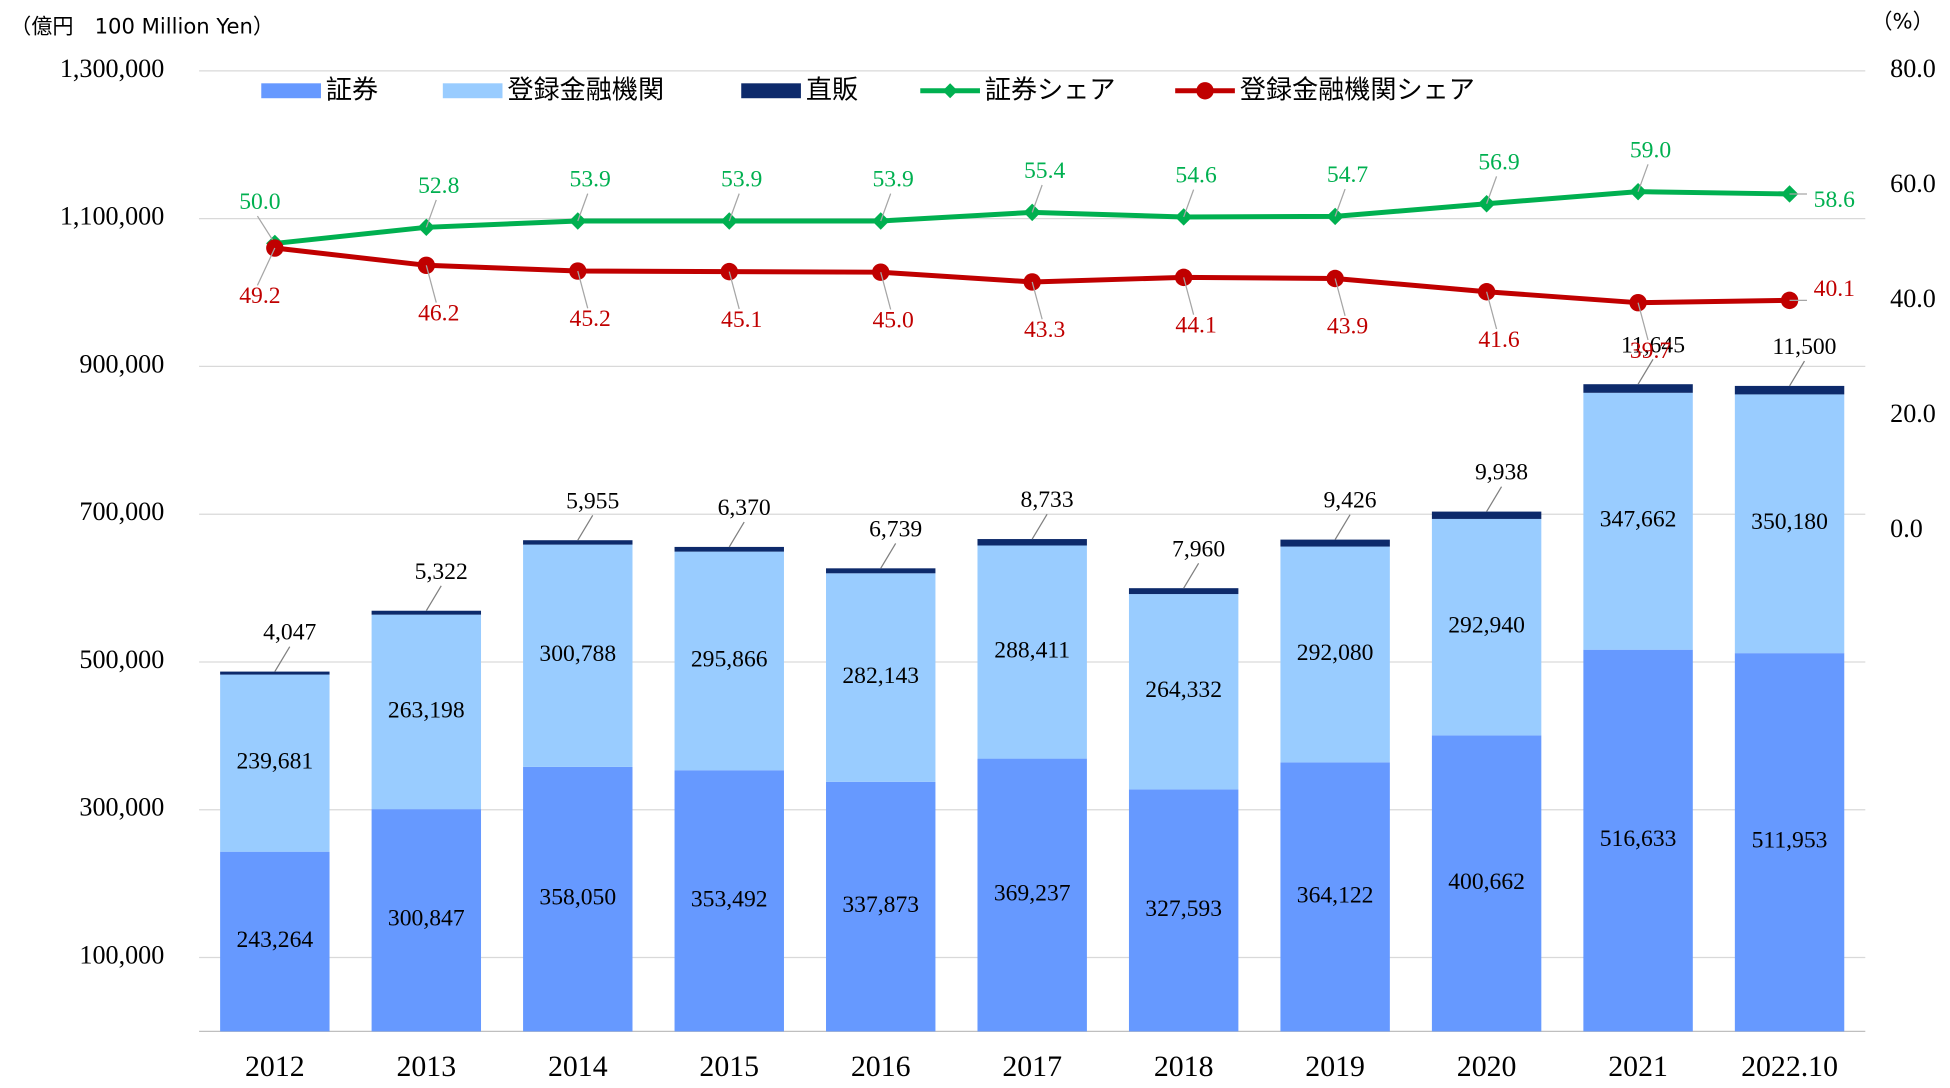  Describe the element at coordinates (892, 320) in the screenshot. I see `data-label: 45.0` at that location.